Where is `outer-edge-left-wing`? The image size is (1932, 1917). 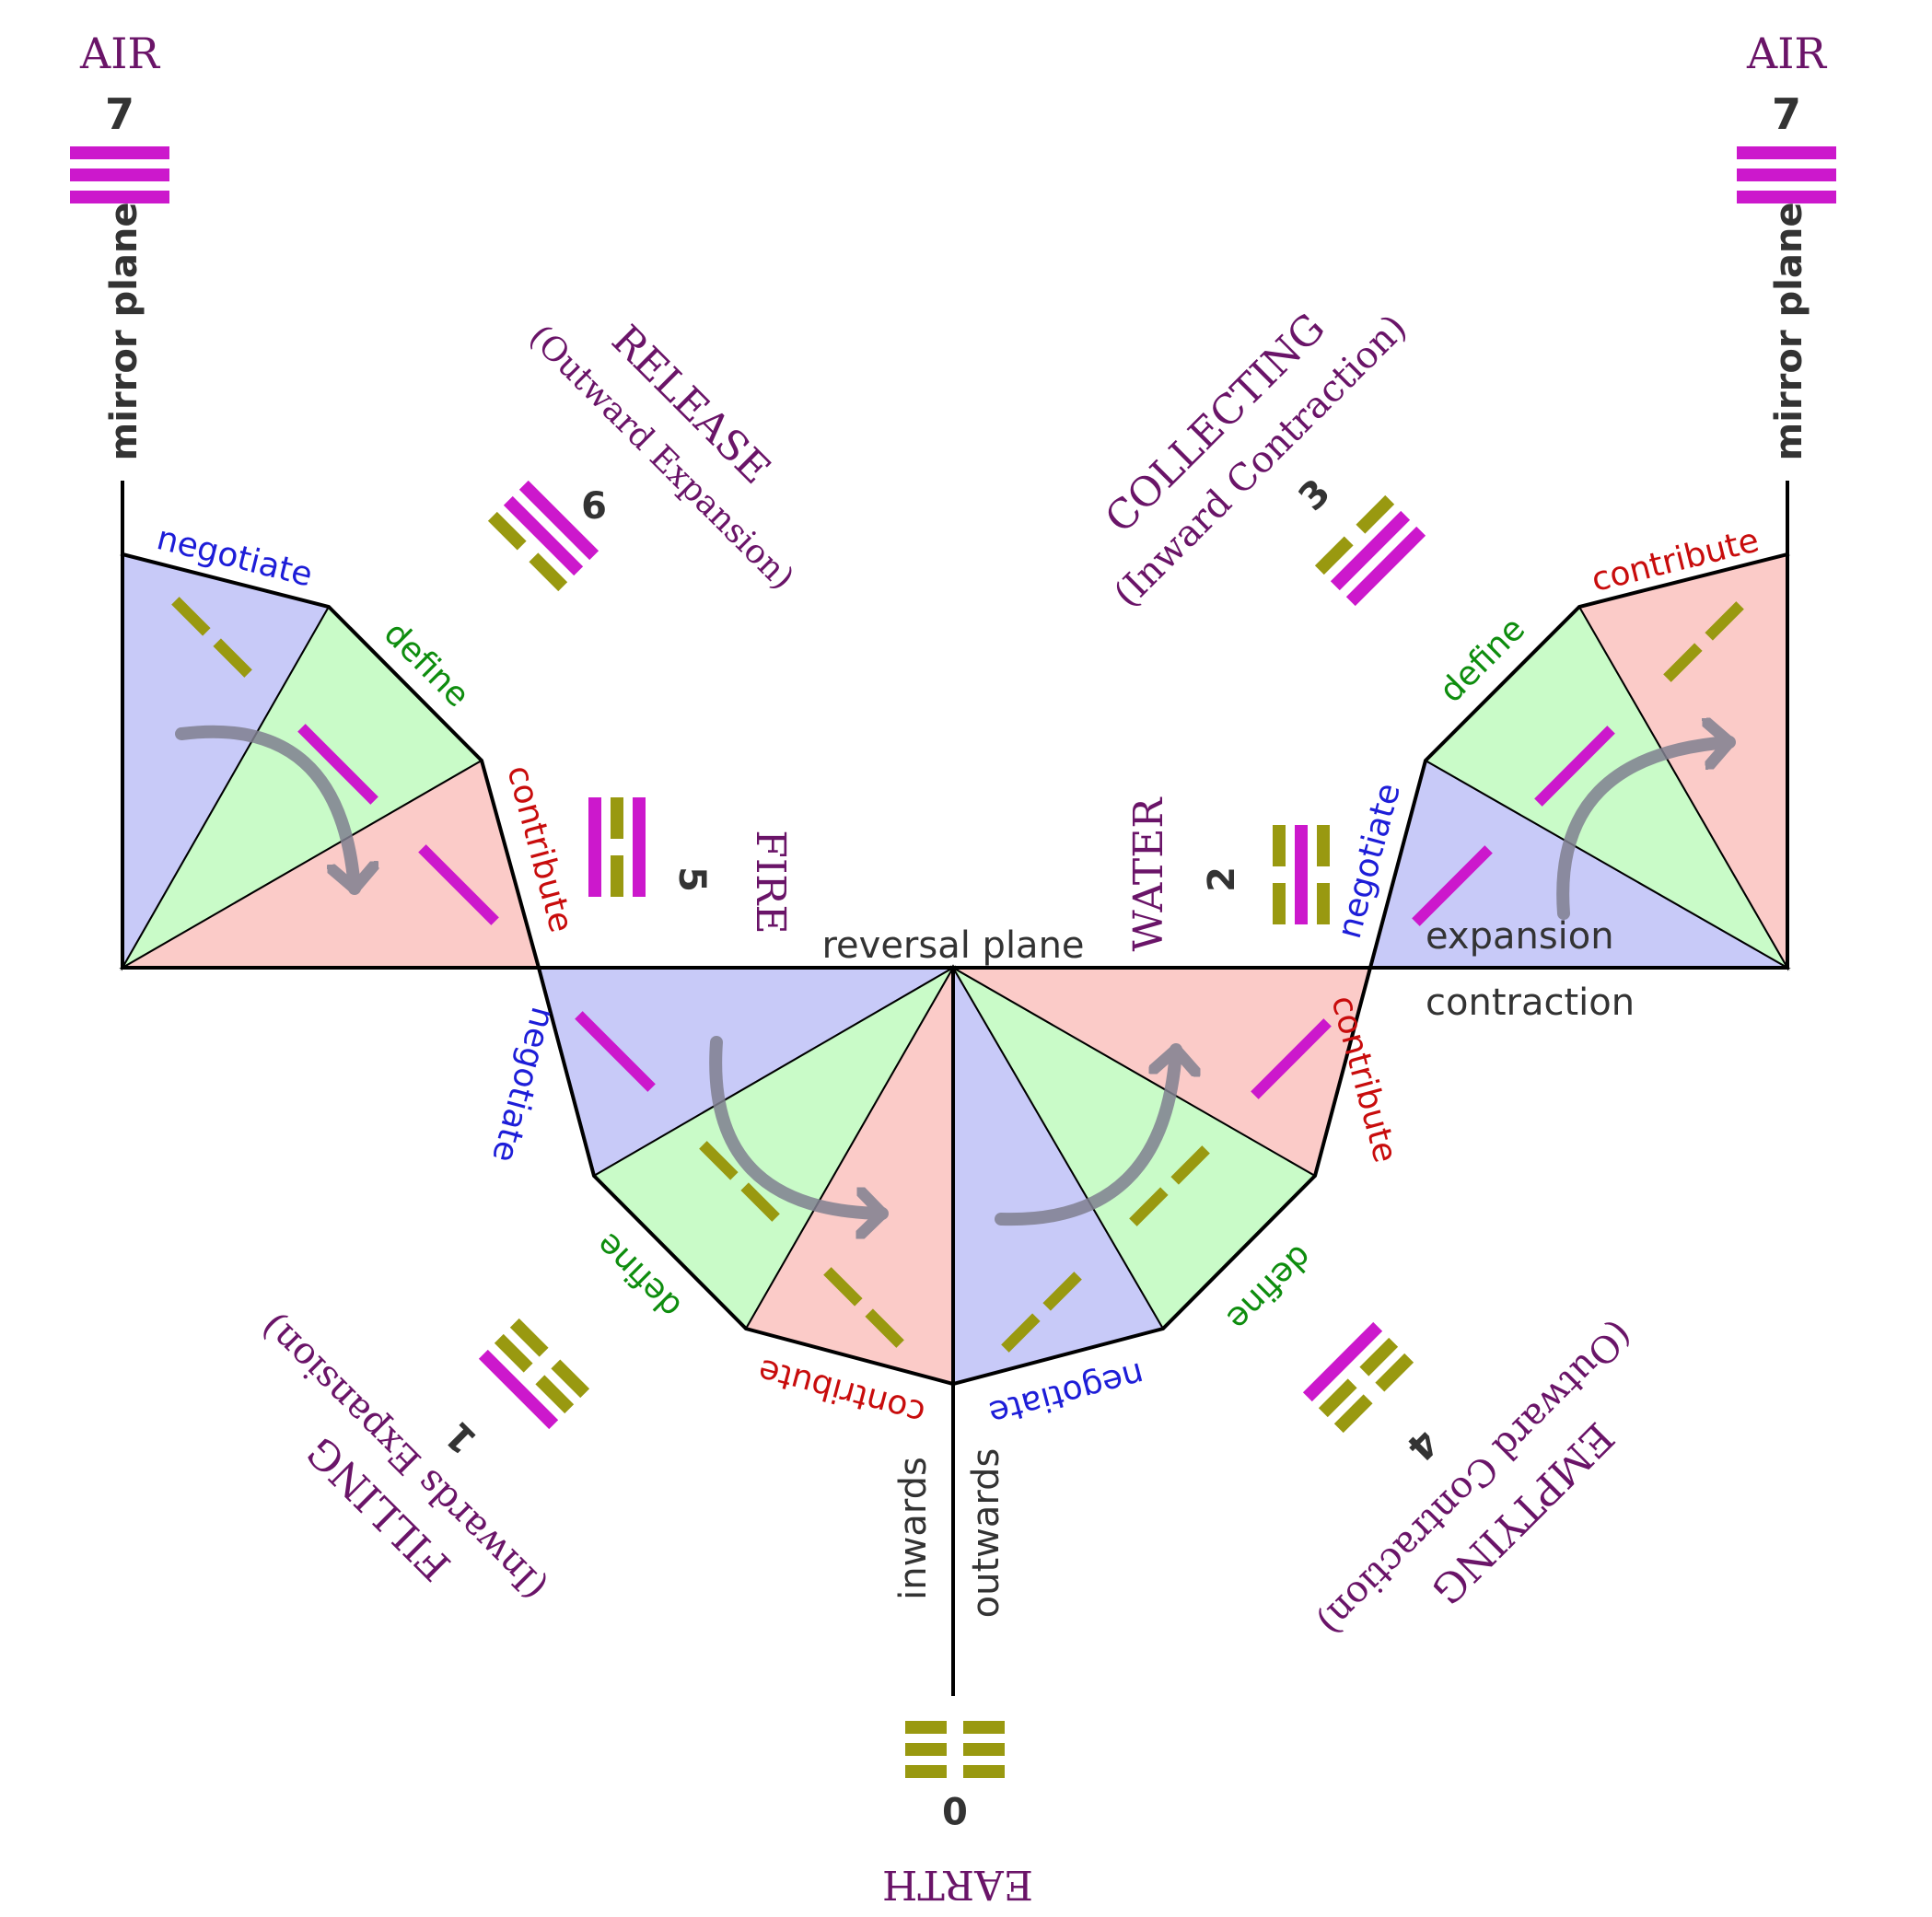 outer-edge-left-wing is located at coordinates (330, 761).